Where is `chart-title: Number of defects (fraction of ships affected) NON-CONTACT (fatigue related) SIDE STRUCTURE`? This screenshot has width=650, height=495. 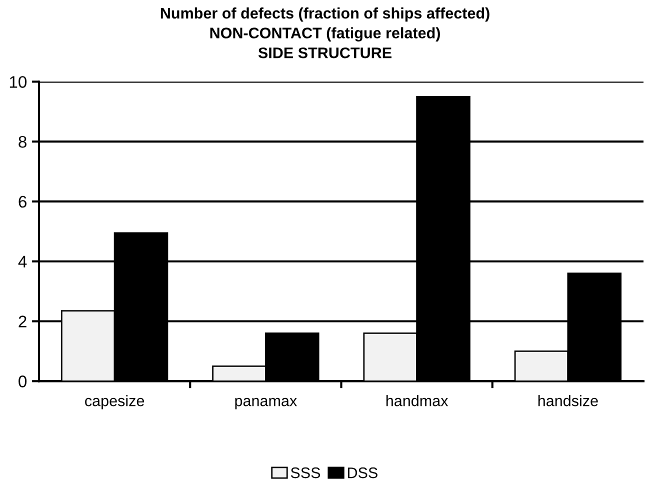 chart-title: Number of defects (fraction of ships affected) NON-CONTACT (fatigue related) SIDE STRUCTURE is located at coordinates (325, 32).